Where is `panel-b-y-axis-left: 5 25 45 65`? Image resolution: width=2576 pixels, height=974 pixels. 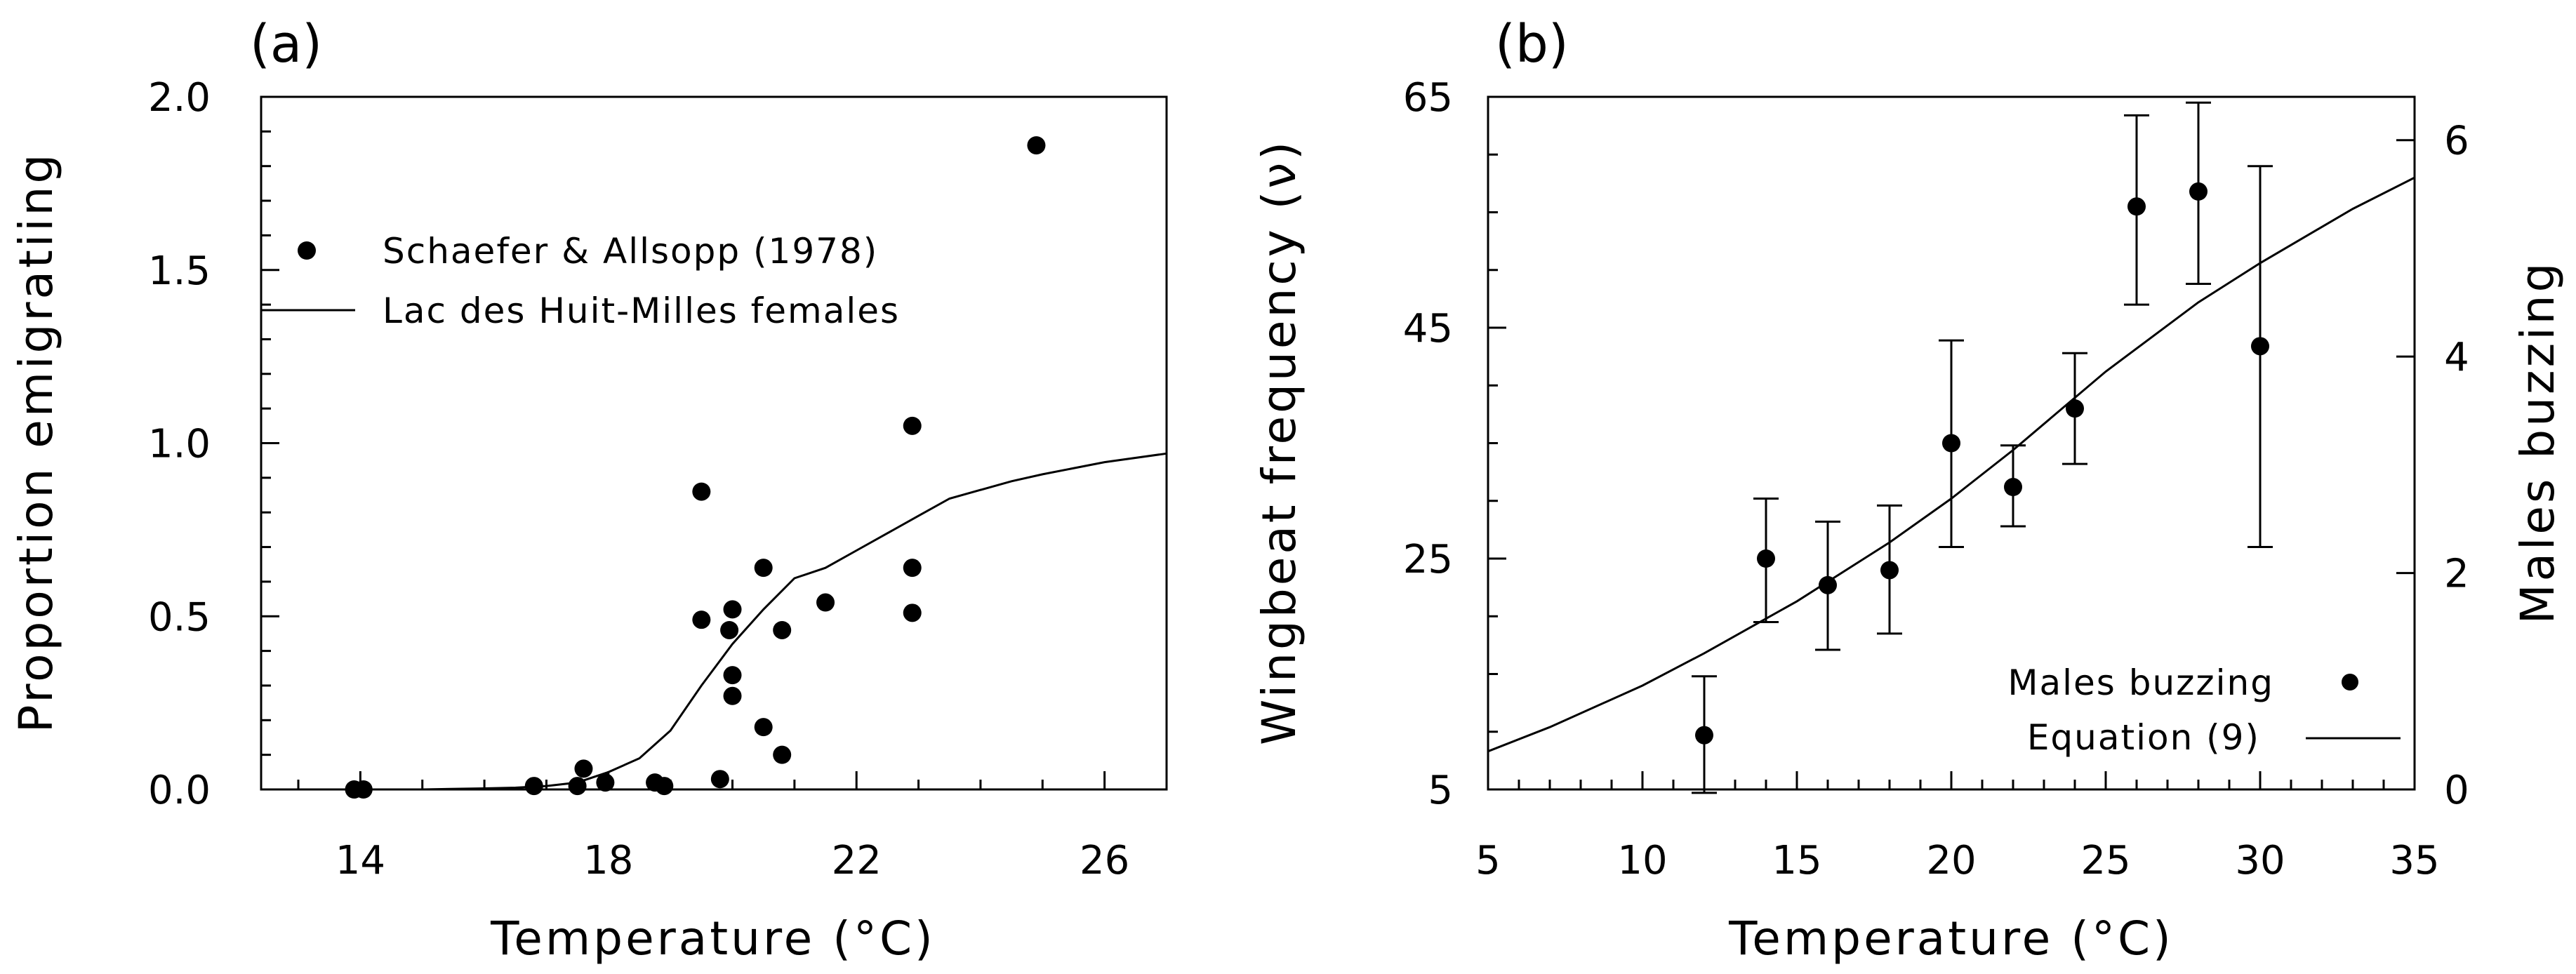 panel-b-y-axis-left: 5 25 45 65 is located at coordinates (1454, 444).